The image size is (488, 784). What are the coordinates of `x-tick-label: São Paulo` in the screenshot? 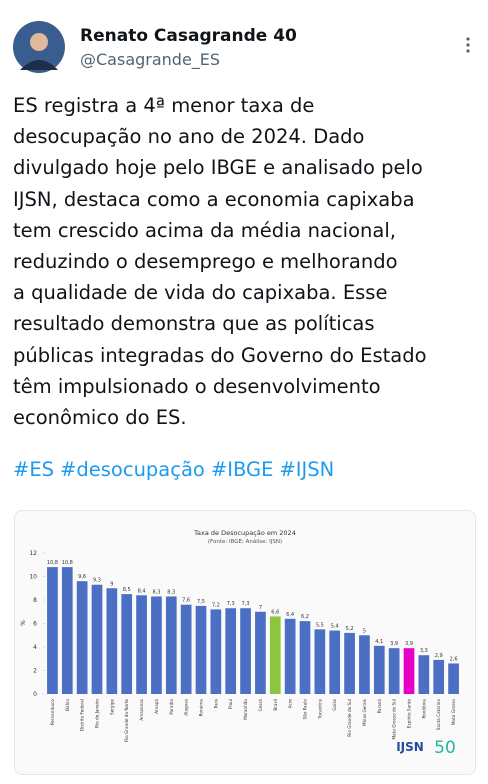 It's located at (305, 709).